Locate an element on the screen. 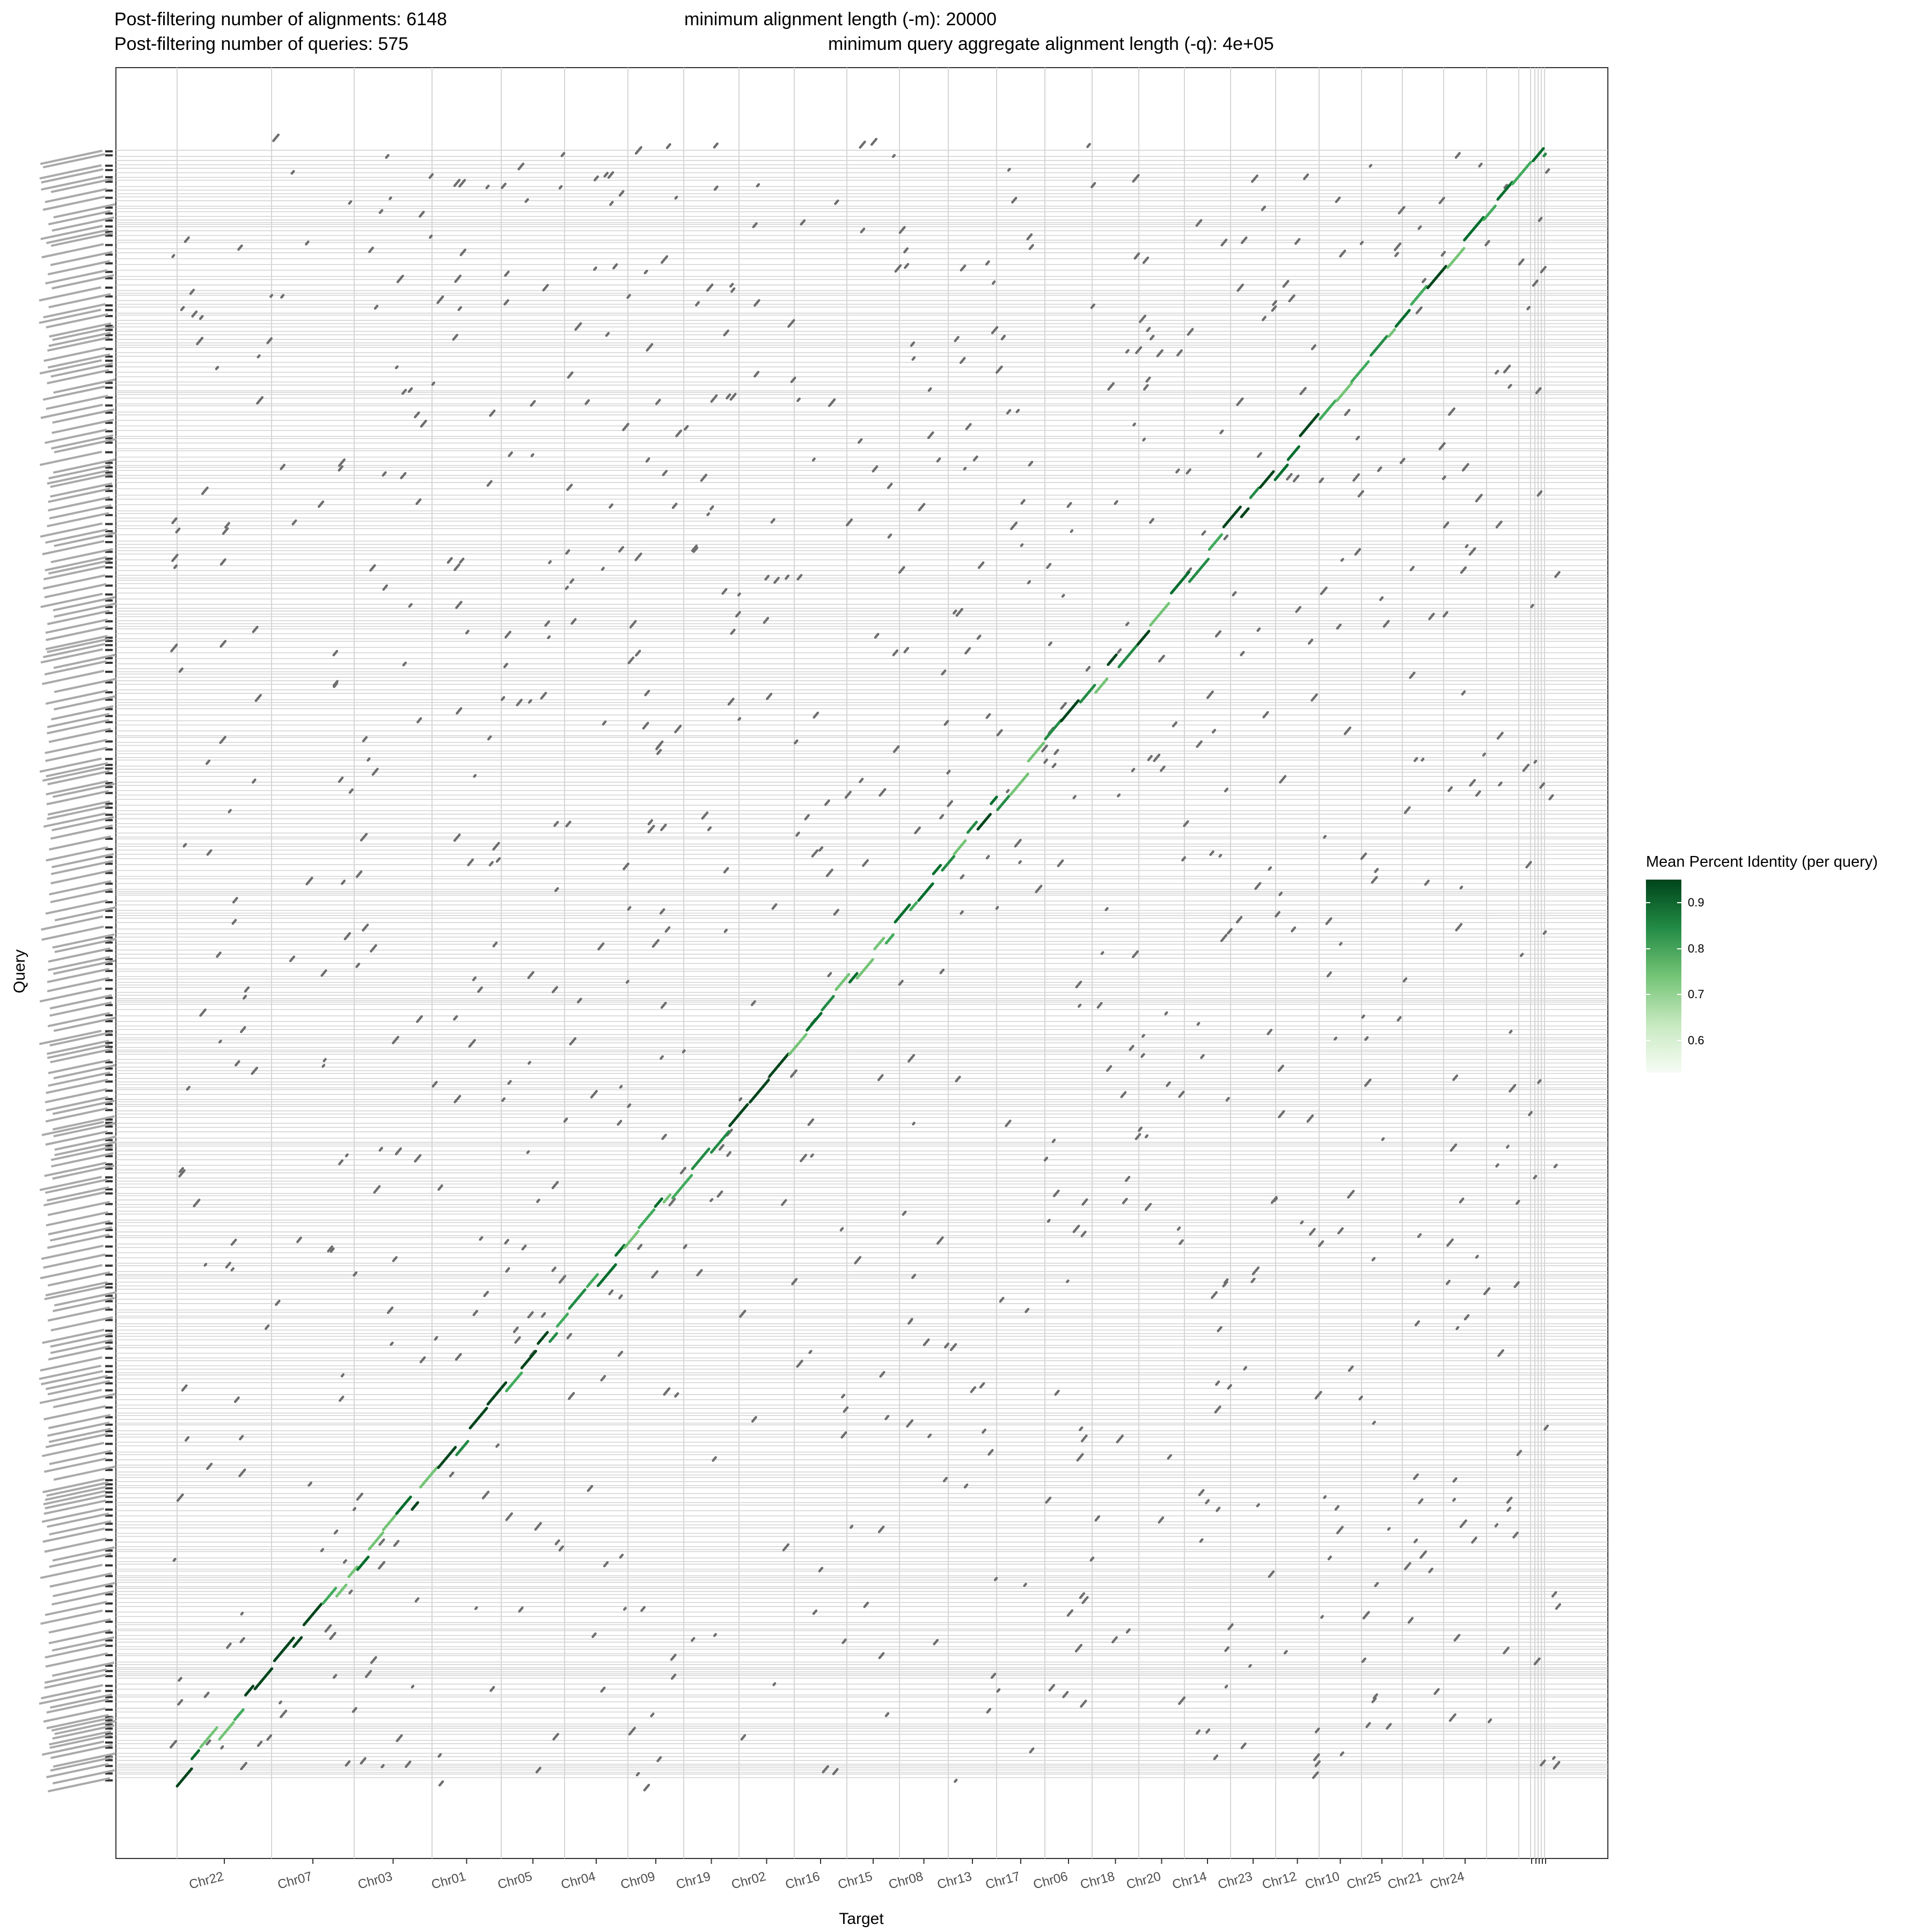 Image resolution: width=1932 pixels, height=1932 pixels. x-tick-label: Chr10 is located at coordinates (1322, 1880).